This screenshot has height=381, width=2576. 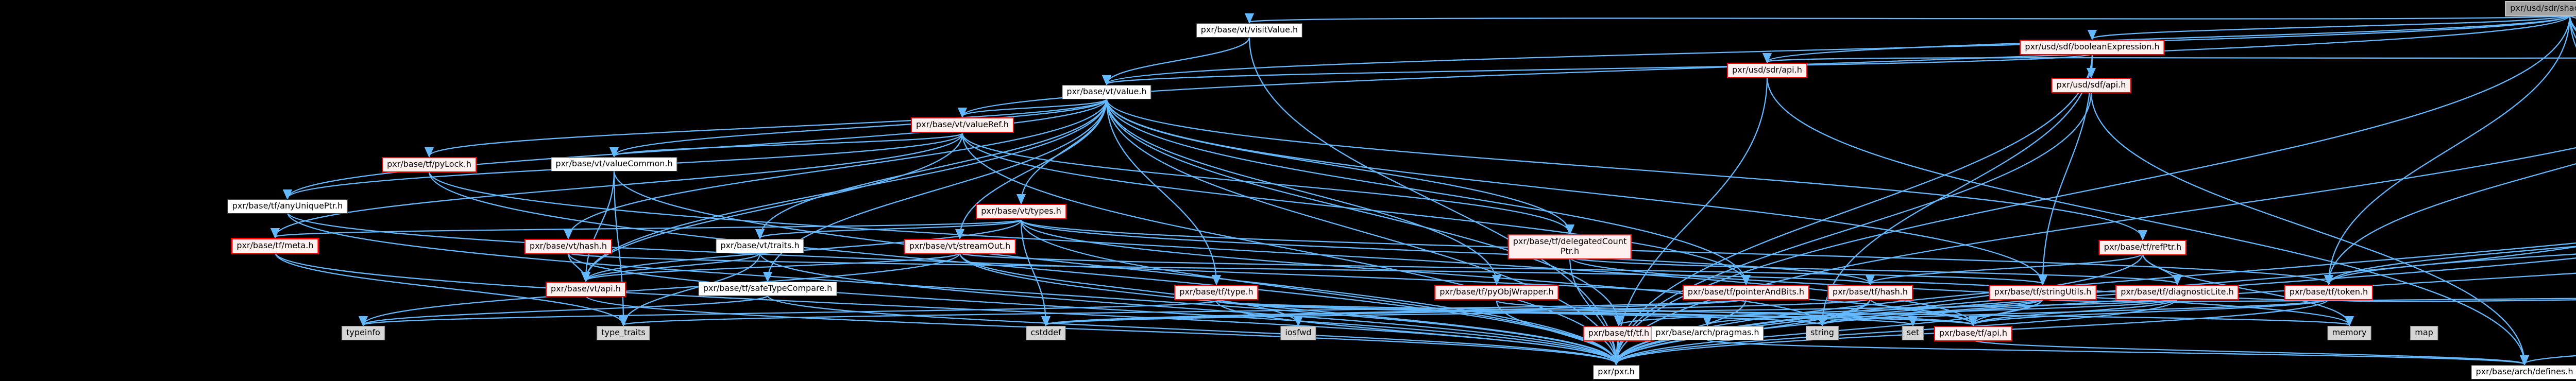 I want to click on graph-node-boolexpr: pxr/usd/sdf/booleanExpression.h, so click(x=2092, y=47).